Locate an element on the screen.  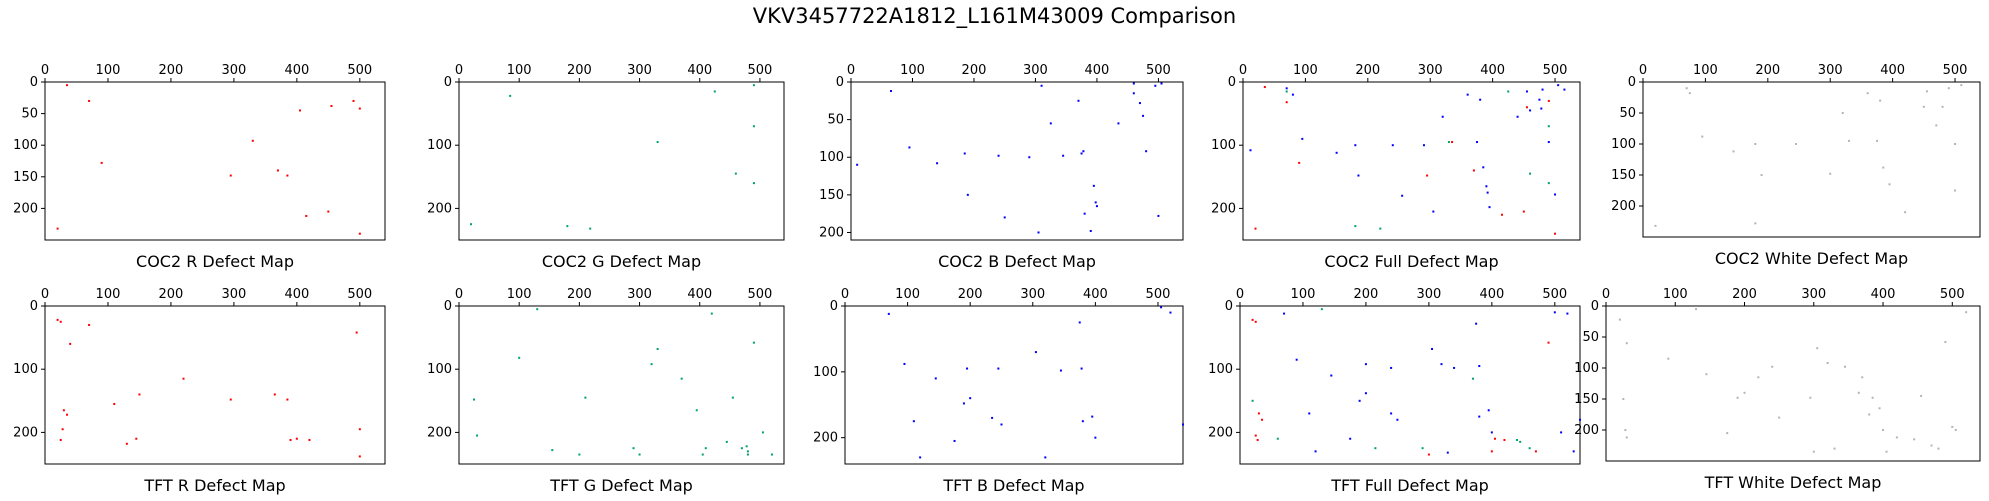
y-tick-label: 50 is located at coordinates (1627, 113).